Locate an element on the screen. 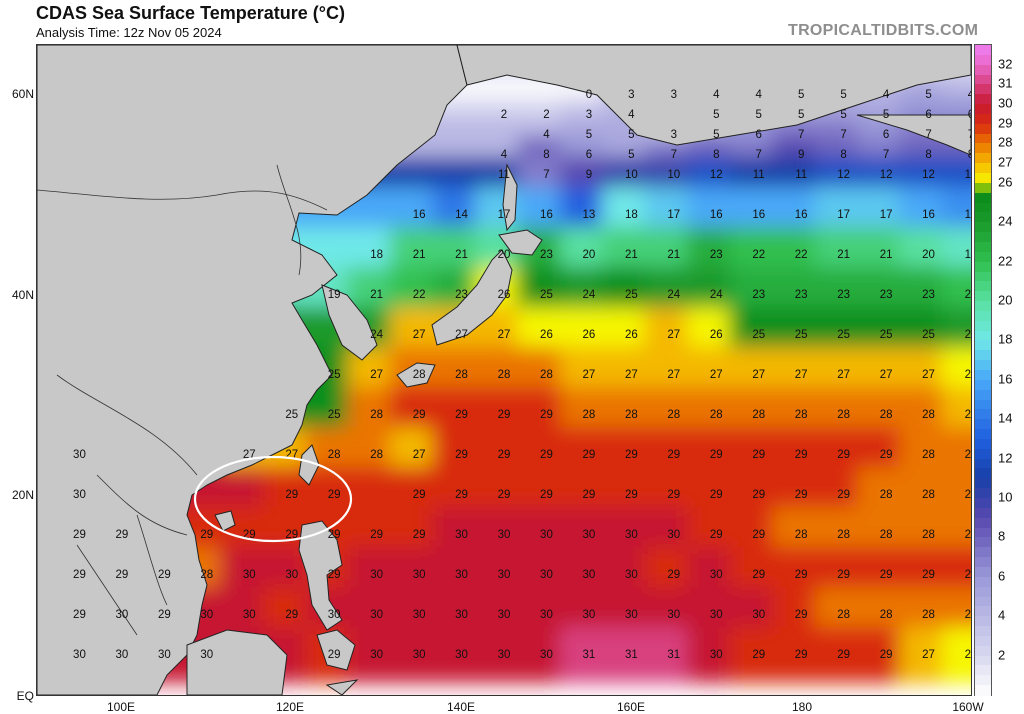  source-credit: TROPICALTIDBITS.COM is located at coordinates (883, 30).